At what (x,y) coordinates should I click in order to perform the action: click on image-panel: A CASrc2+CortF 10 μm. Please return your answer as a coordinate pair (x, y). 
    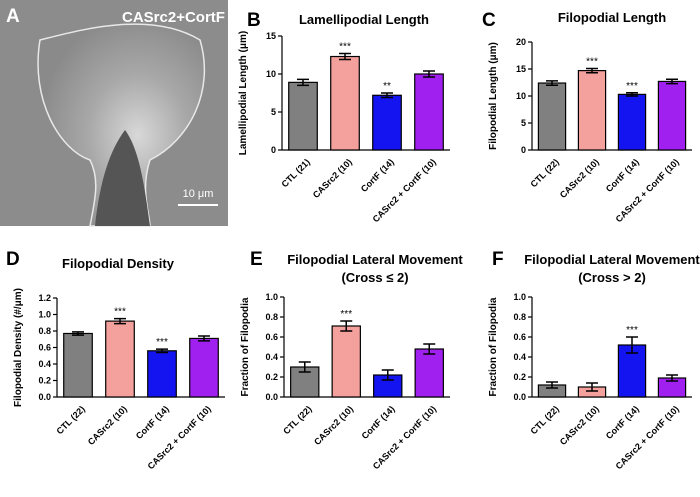
    Looking at the image, I should click on (114, 113).